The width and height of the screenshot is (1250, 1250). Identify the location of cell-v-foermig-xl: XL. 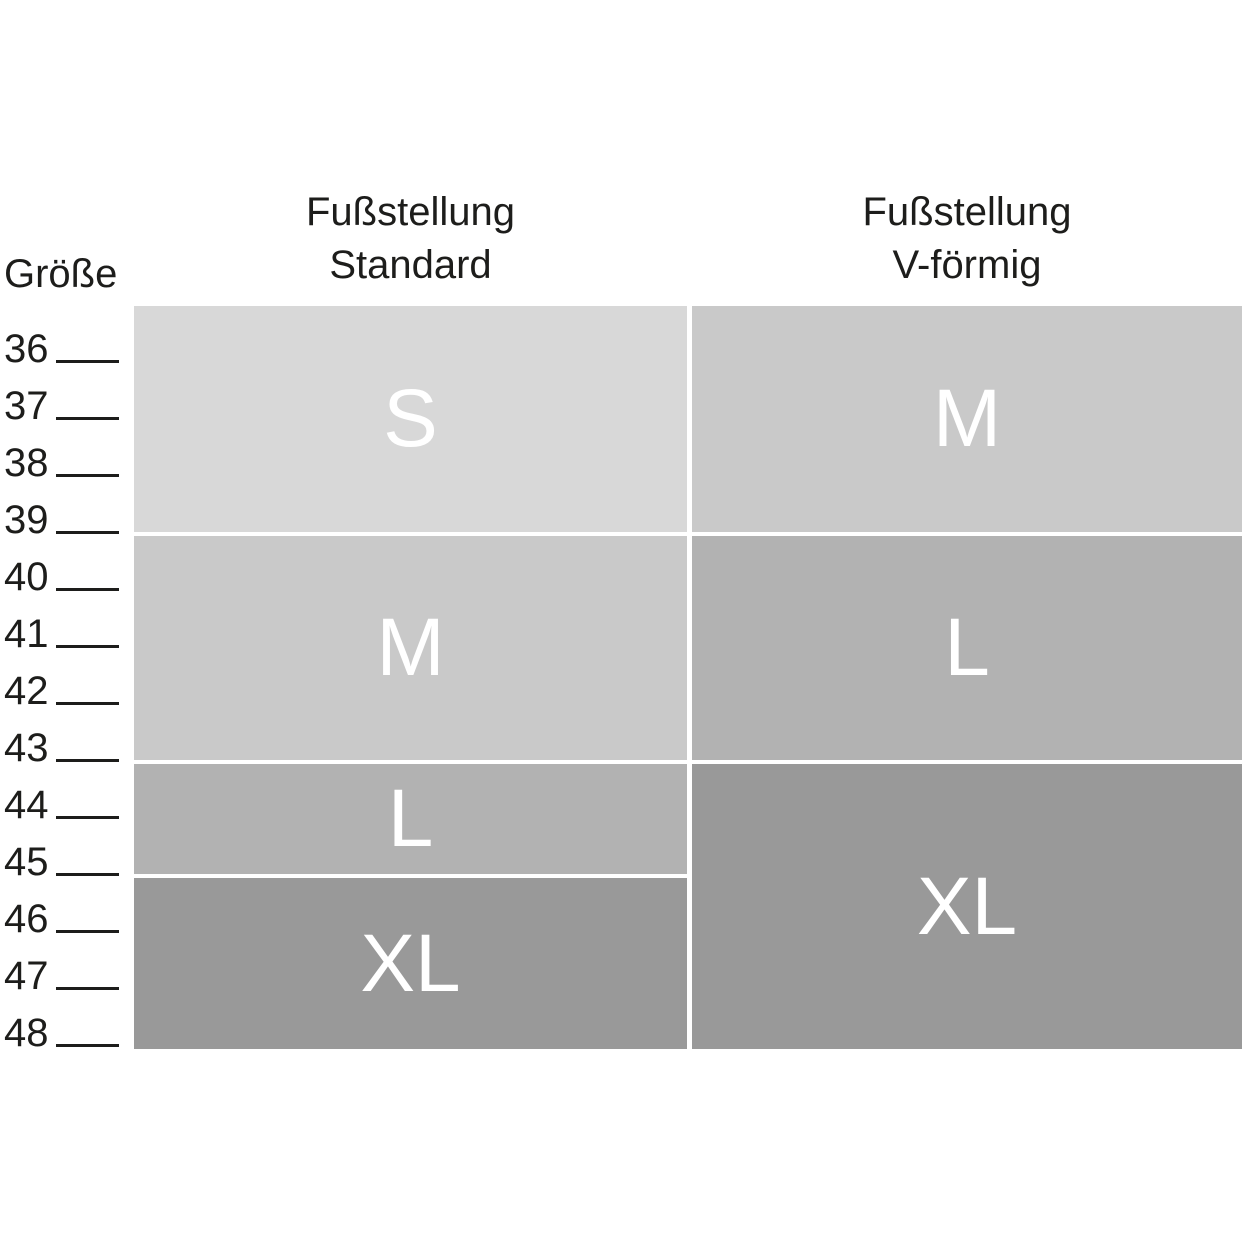
(967, 906).